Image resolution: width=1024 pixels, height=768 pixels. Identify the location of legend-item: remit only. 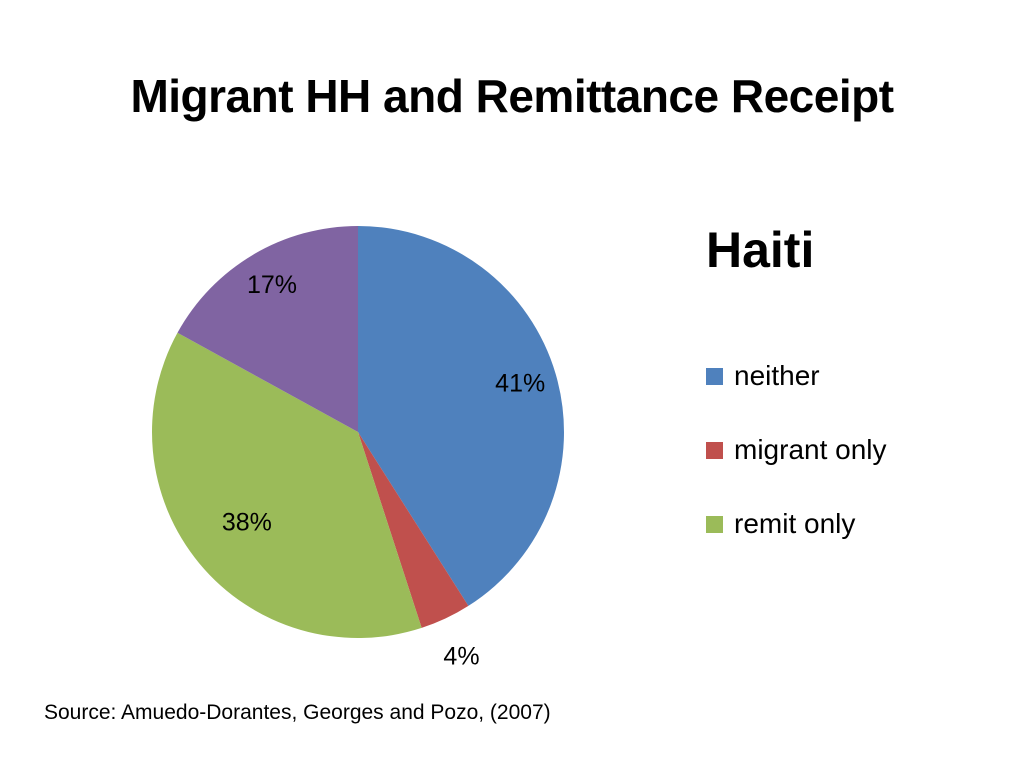
(796, 524).